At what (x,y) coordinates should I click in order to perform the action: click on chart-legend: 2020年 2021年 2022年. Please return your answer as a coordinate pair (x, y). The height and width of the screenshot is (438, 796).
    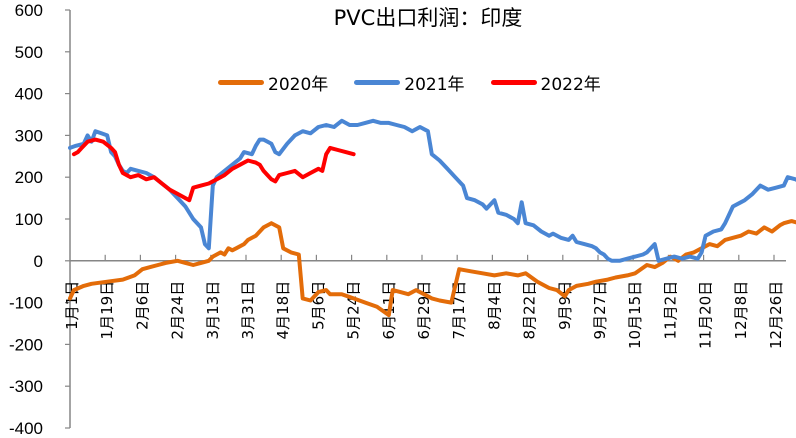
    Looking at the image, I should click on (422, 82).